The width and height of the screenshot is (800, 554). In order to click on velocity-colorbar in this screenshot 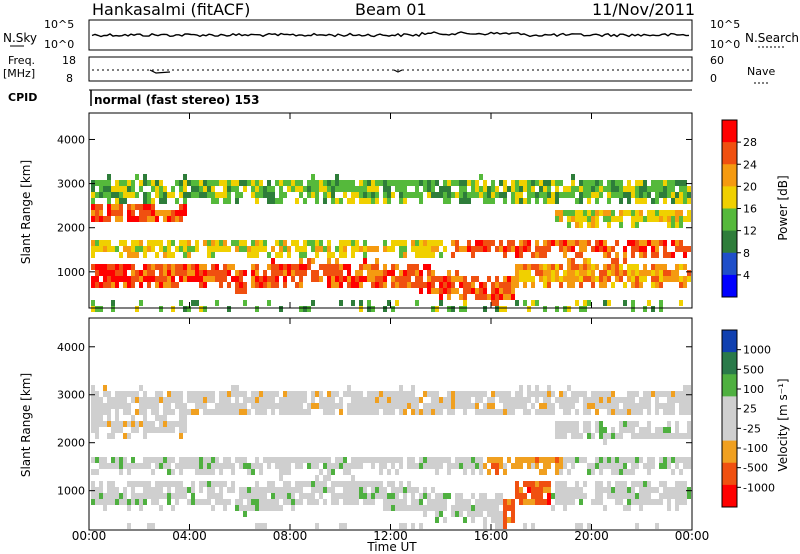, I will do `click(729, 419)`.